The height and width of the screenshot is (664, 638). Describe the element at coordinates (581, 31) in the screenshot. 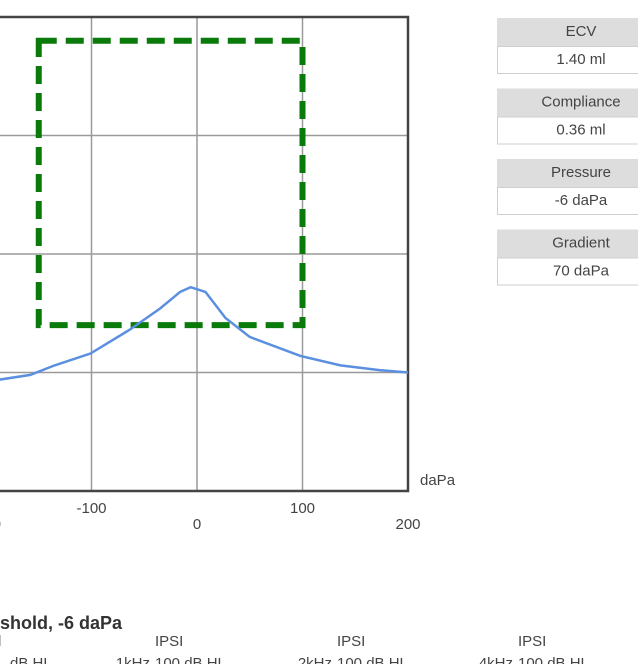

I see `measure-label: ECV` at that location.